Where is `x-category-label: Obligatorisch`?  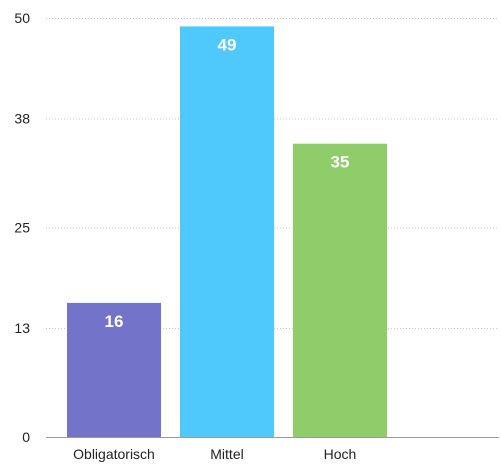 x-category-label: Obligatorisch is located at coordinates (114, 454).